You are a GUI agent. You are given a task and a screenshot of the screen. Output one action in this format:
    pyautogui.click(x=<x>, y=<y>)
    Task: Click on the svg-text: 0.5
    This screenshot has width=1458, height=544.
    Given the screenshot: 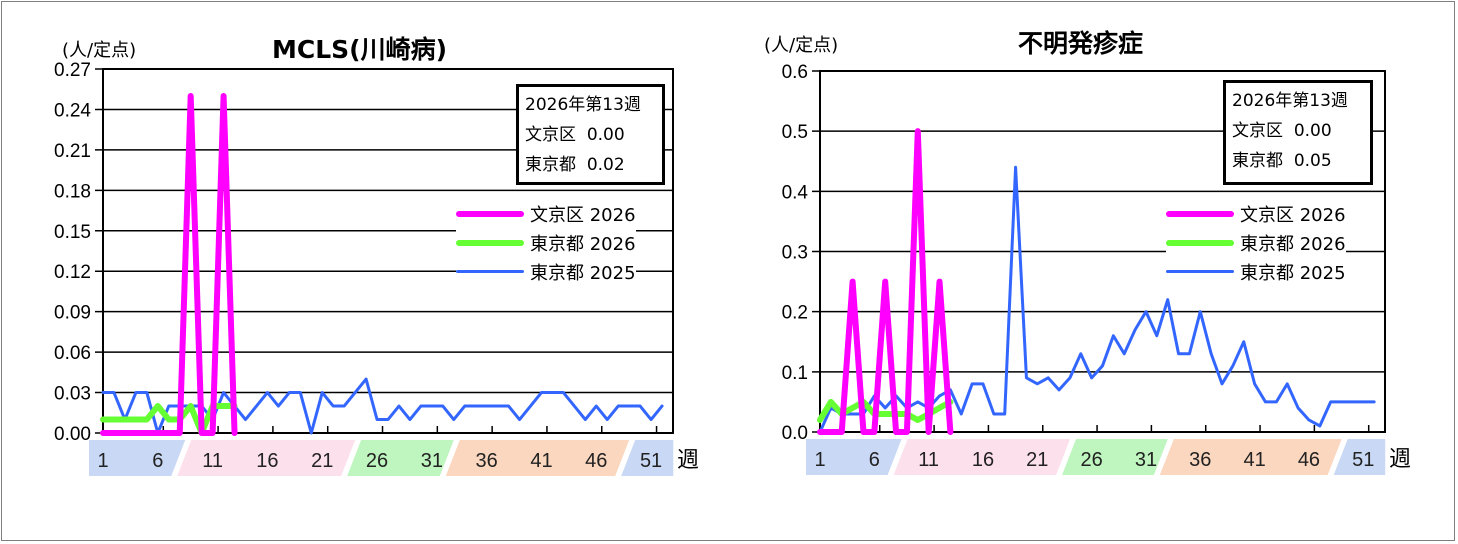 What is the action you would take?
    pyautogui.click(x=795, y=132)
    